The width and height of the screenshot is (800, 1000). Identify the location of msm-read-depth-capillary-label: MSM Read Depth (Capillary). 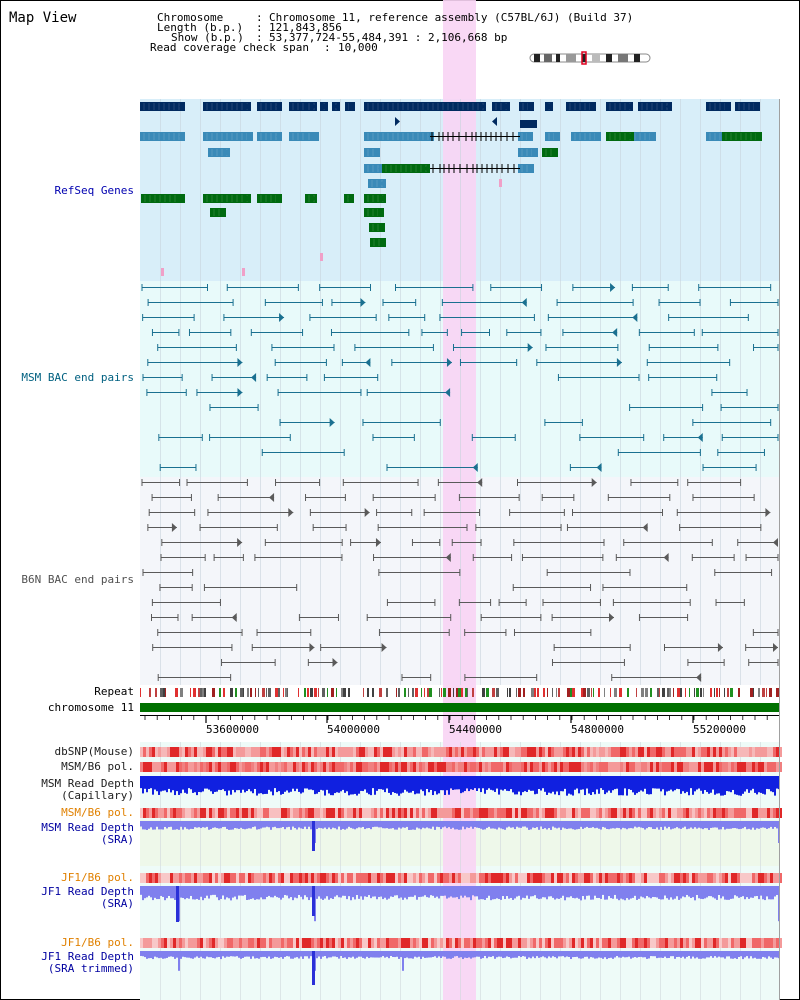
(87, 789).